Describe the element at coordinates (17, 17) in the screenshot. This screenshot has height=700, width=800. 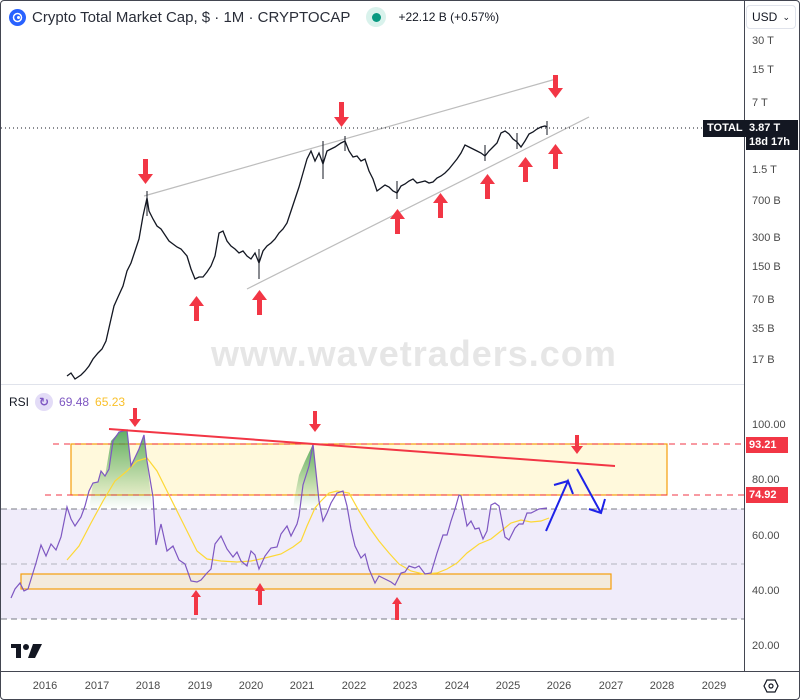
I see `crypto-logo-icon` at that location.